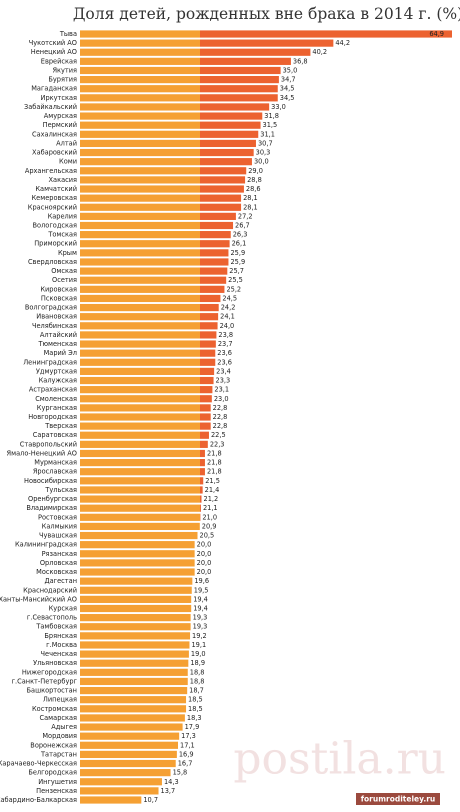  I want to click on value-label: 33,0, so click(278, 107).